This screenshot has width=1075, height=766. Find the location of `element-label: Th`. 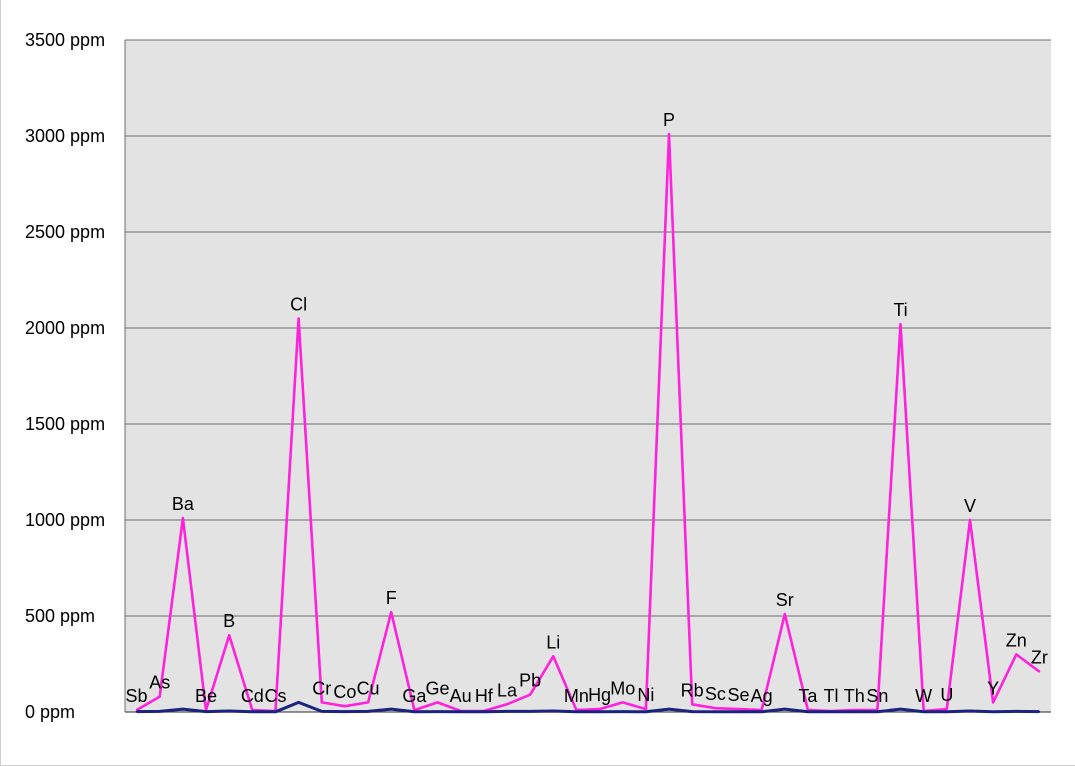

element-label: Th is located at coordinates (854, 696).